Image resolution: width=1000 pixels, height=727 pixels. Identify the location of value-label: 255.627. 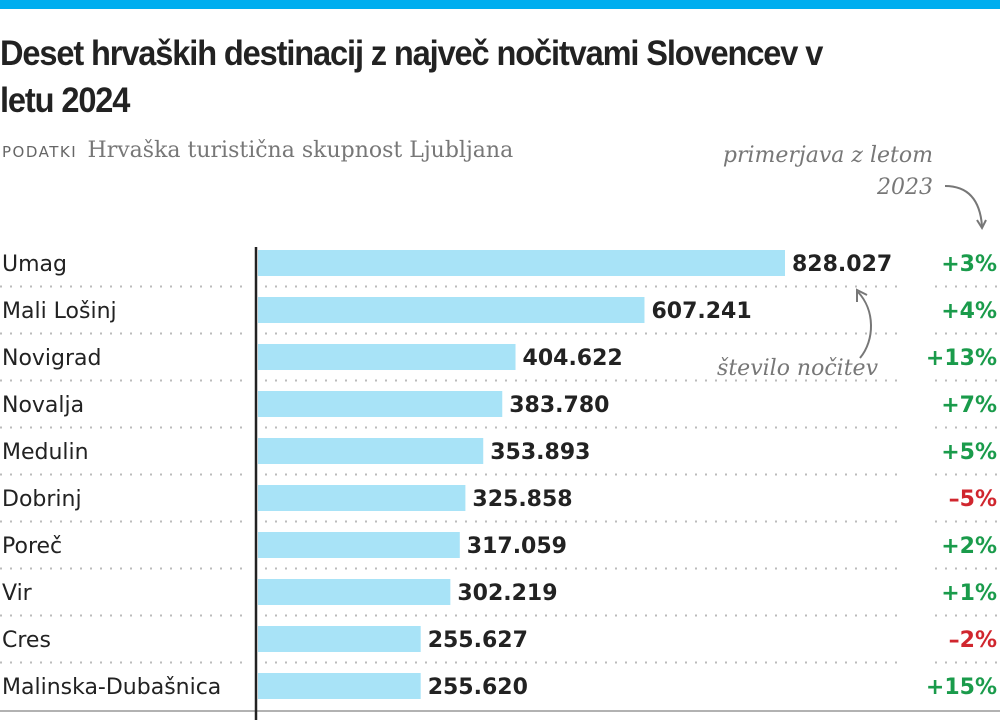
(478, 640).